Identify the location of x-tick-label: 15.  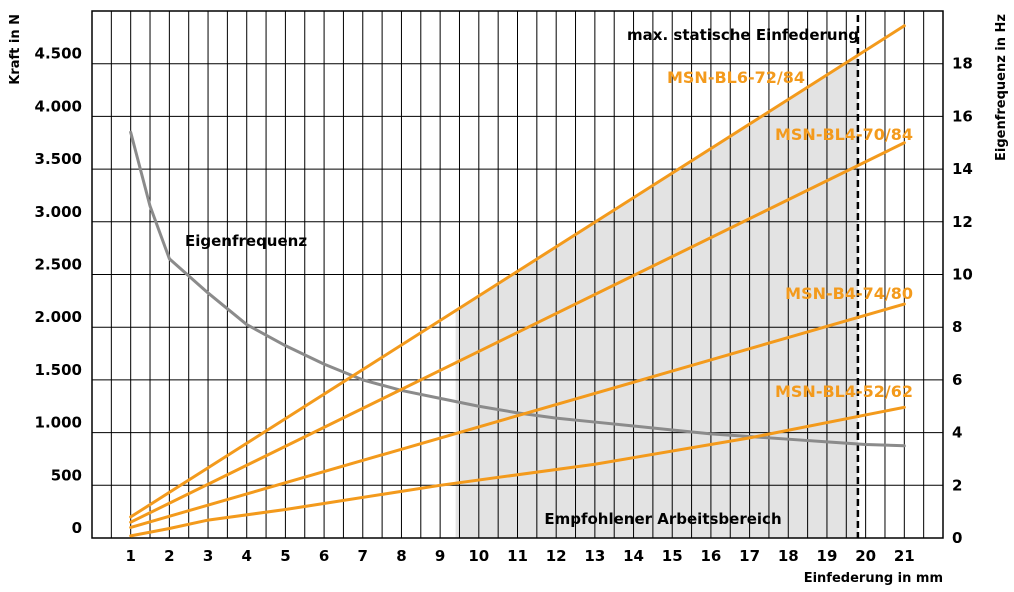
(672, 556).